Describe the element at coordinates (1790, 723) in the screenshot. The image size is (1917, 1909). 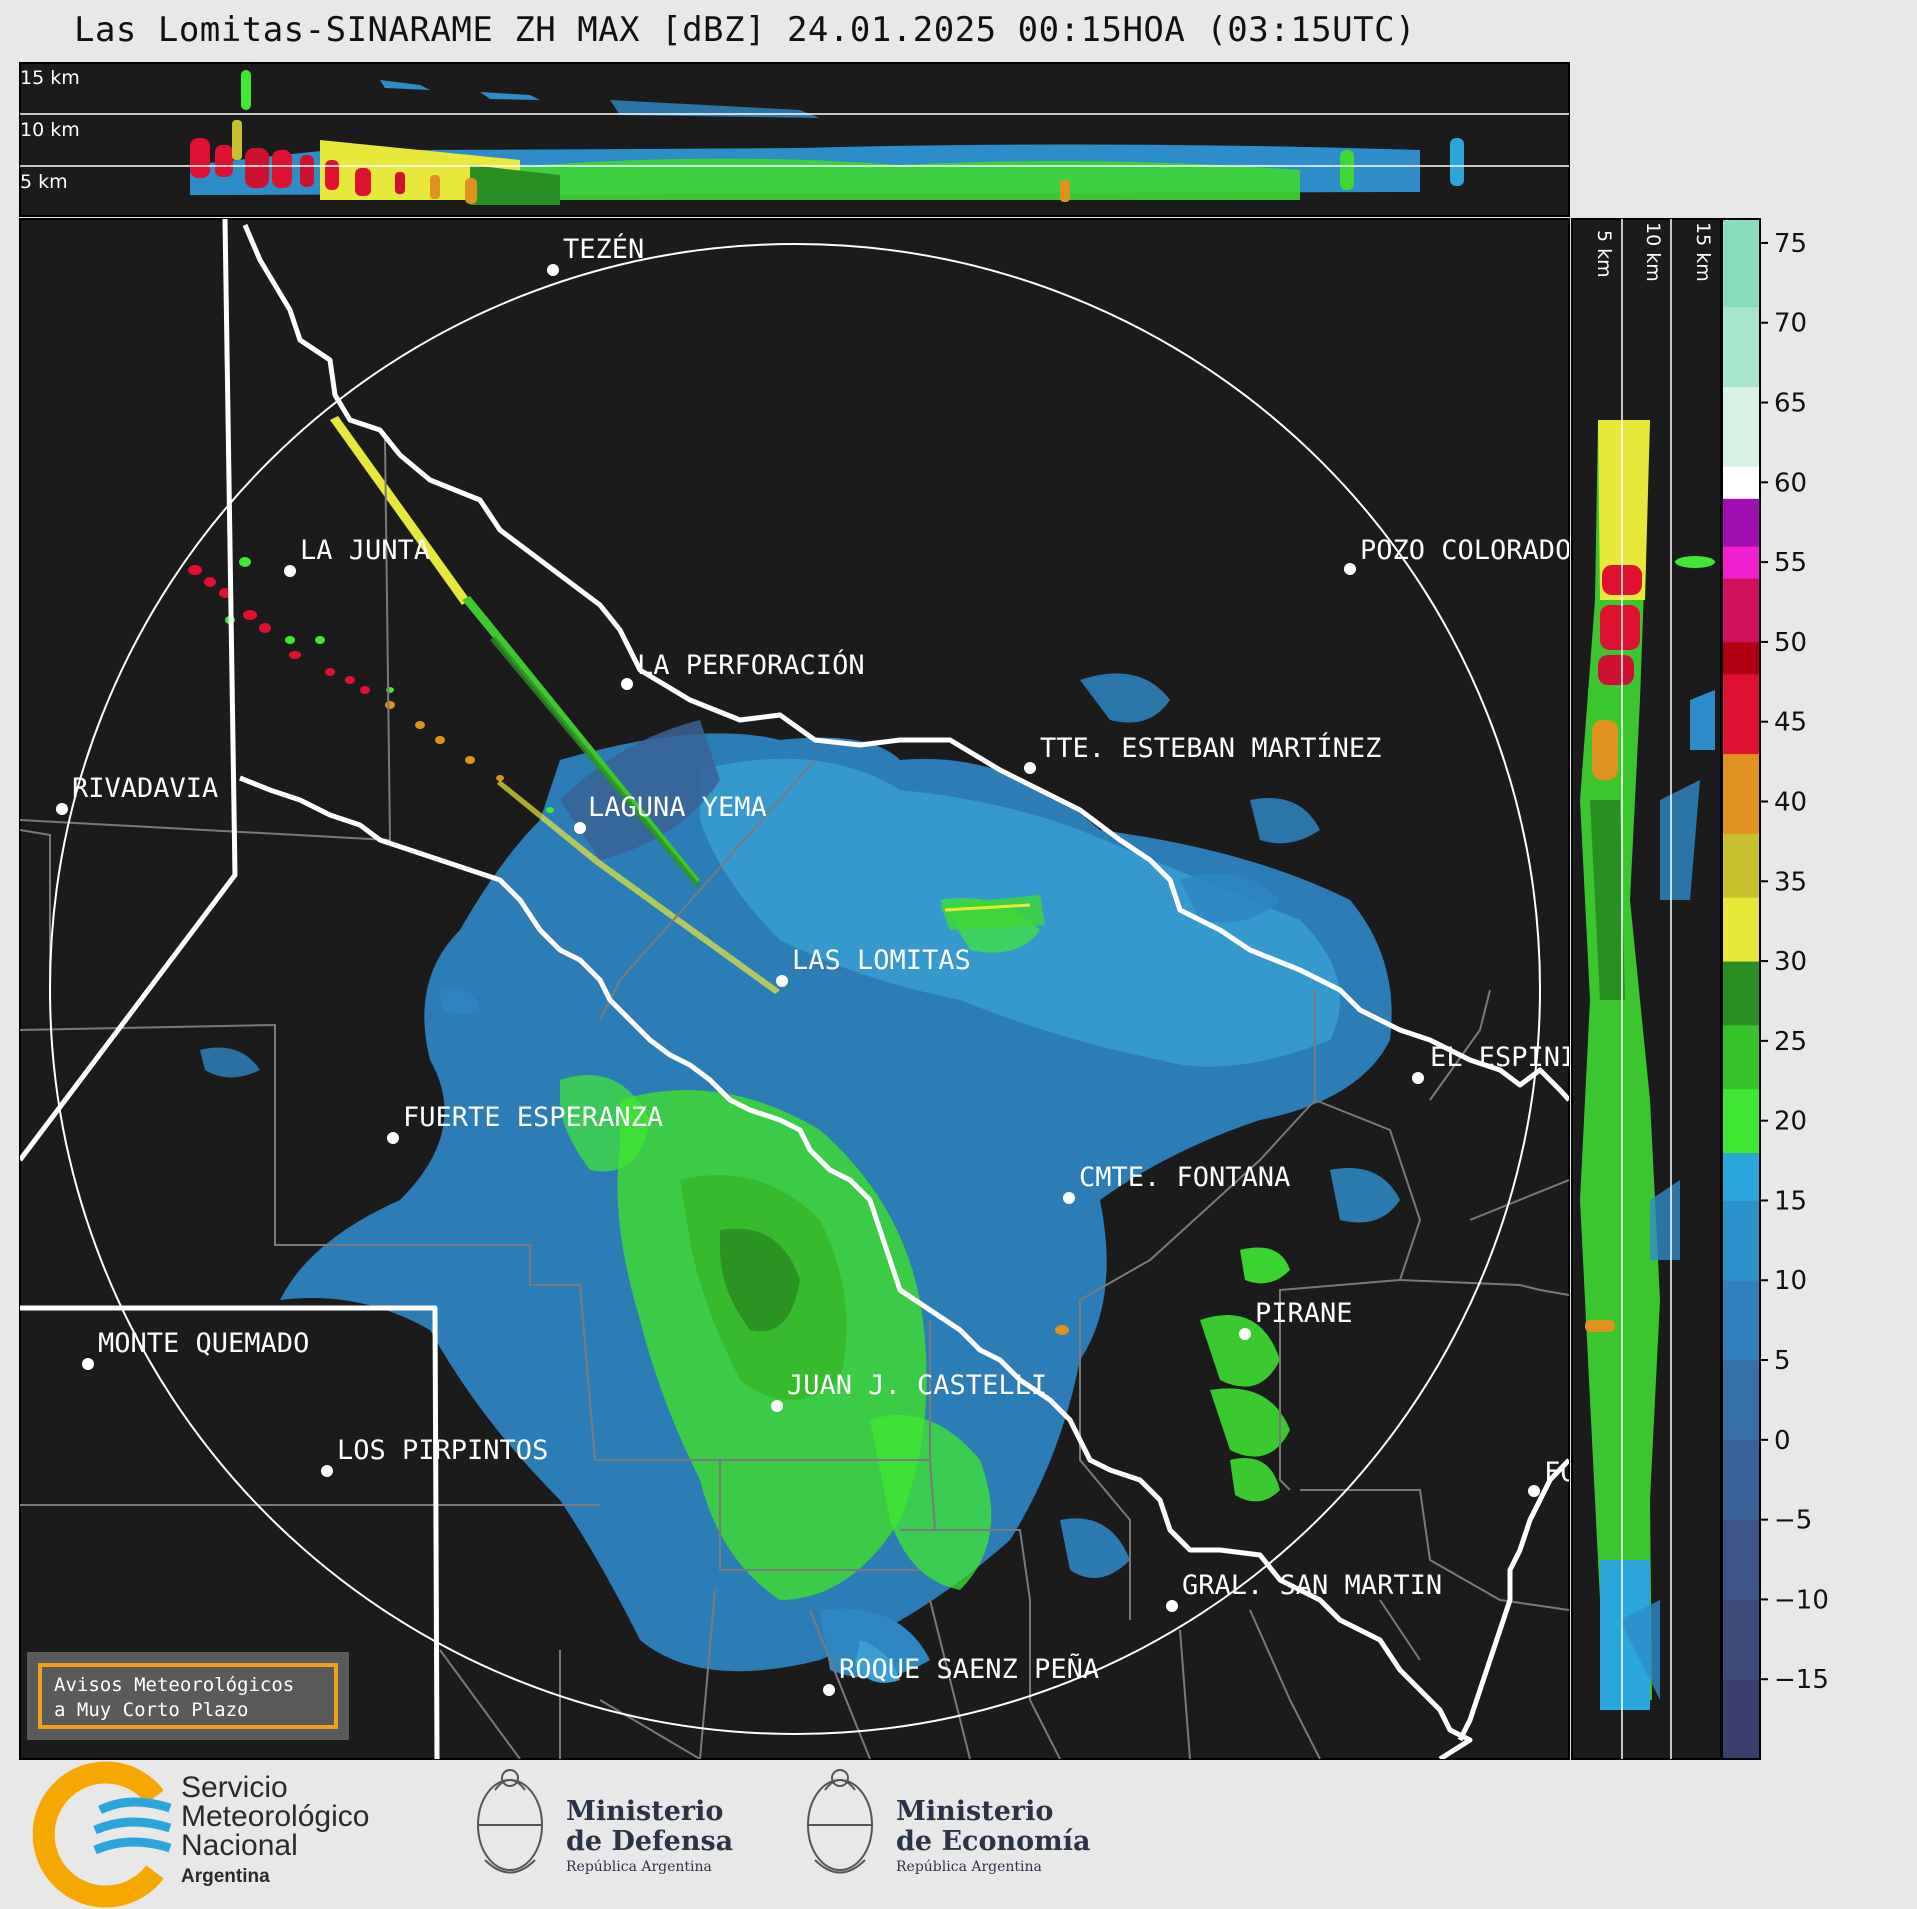
I see `colorbar-tick-label: 45` at that location.